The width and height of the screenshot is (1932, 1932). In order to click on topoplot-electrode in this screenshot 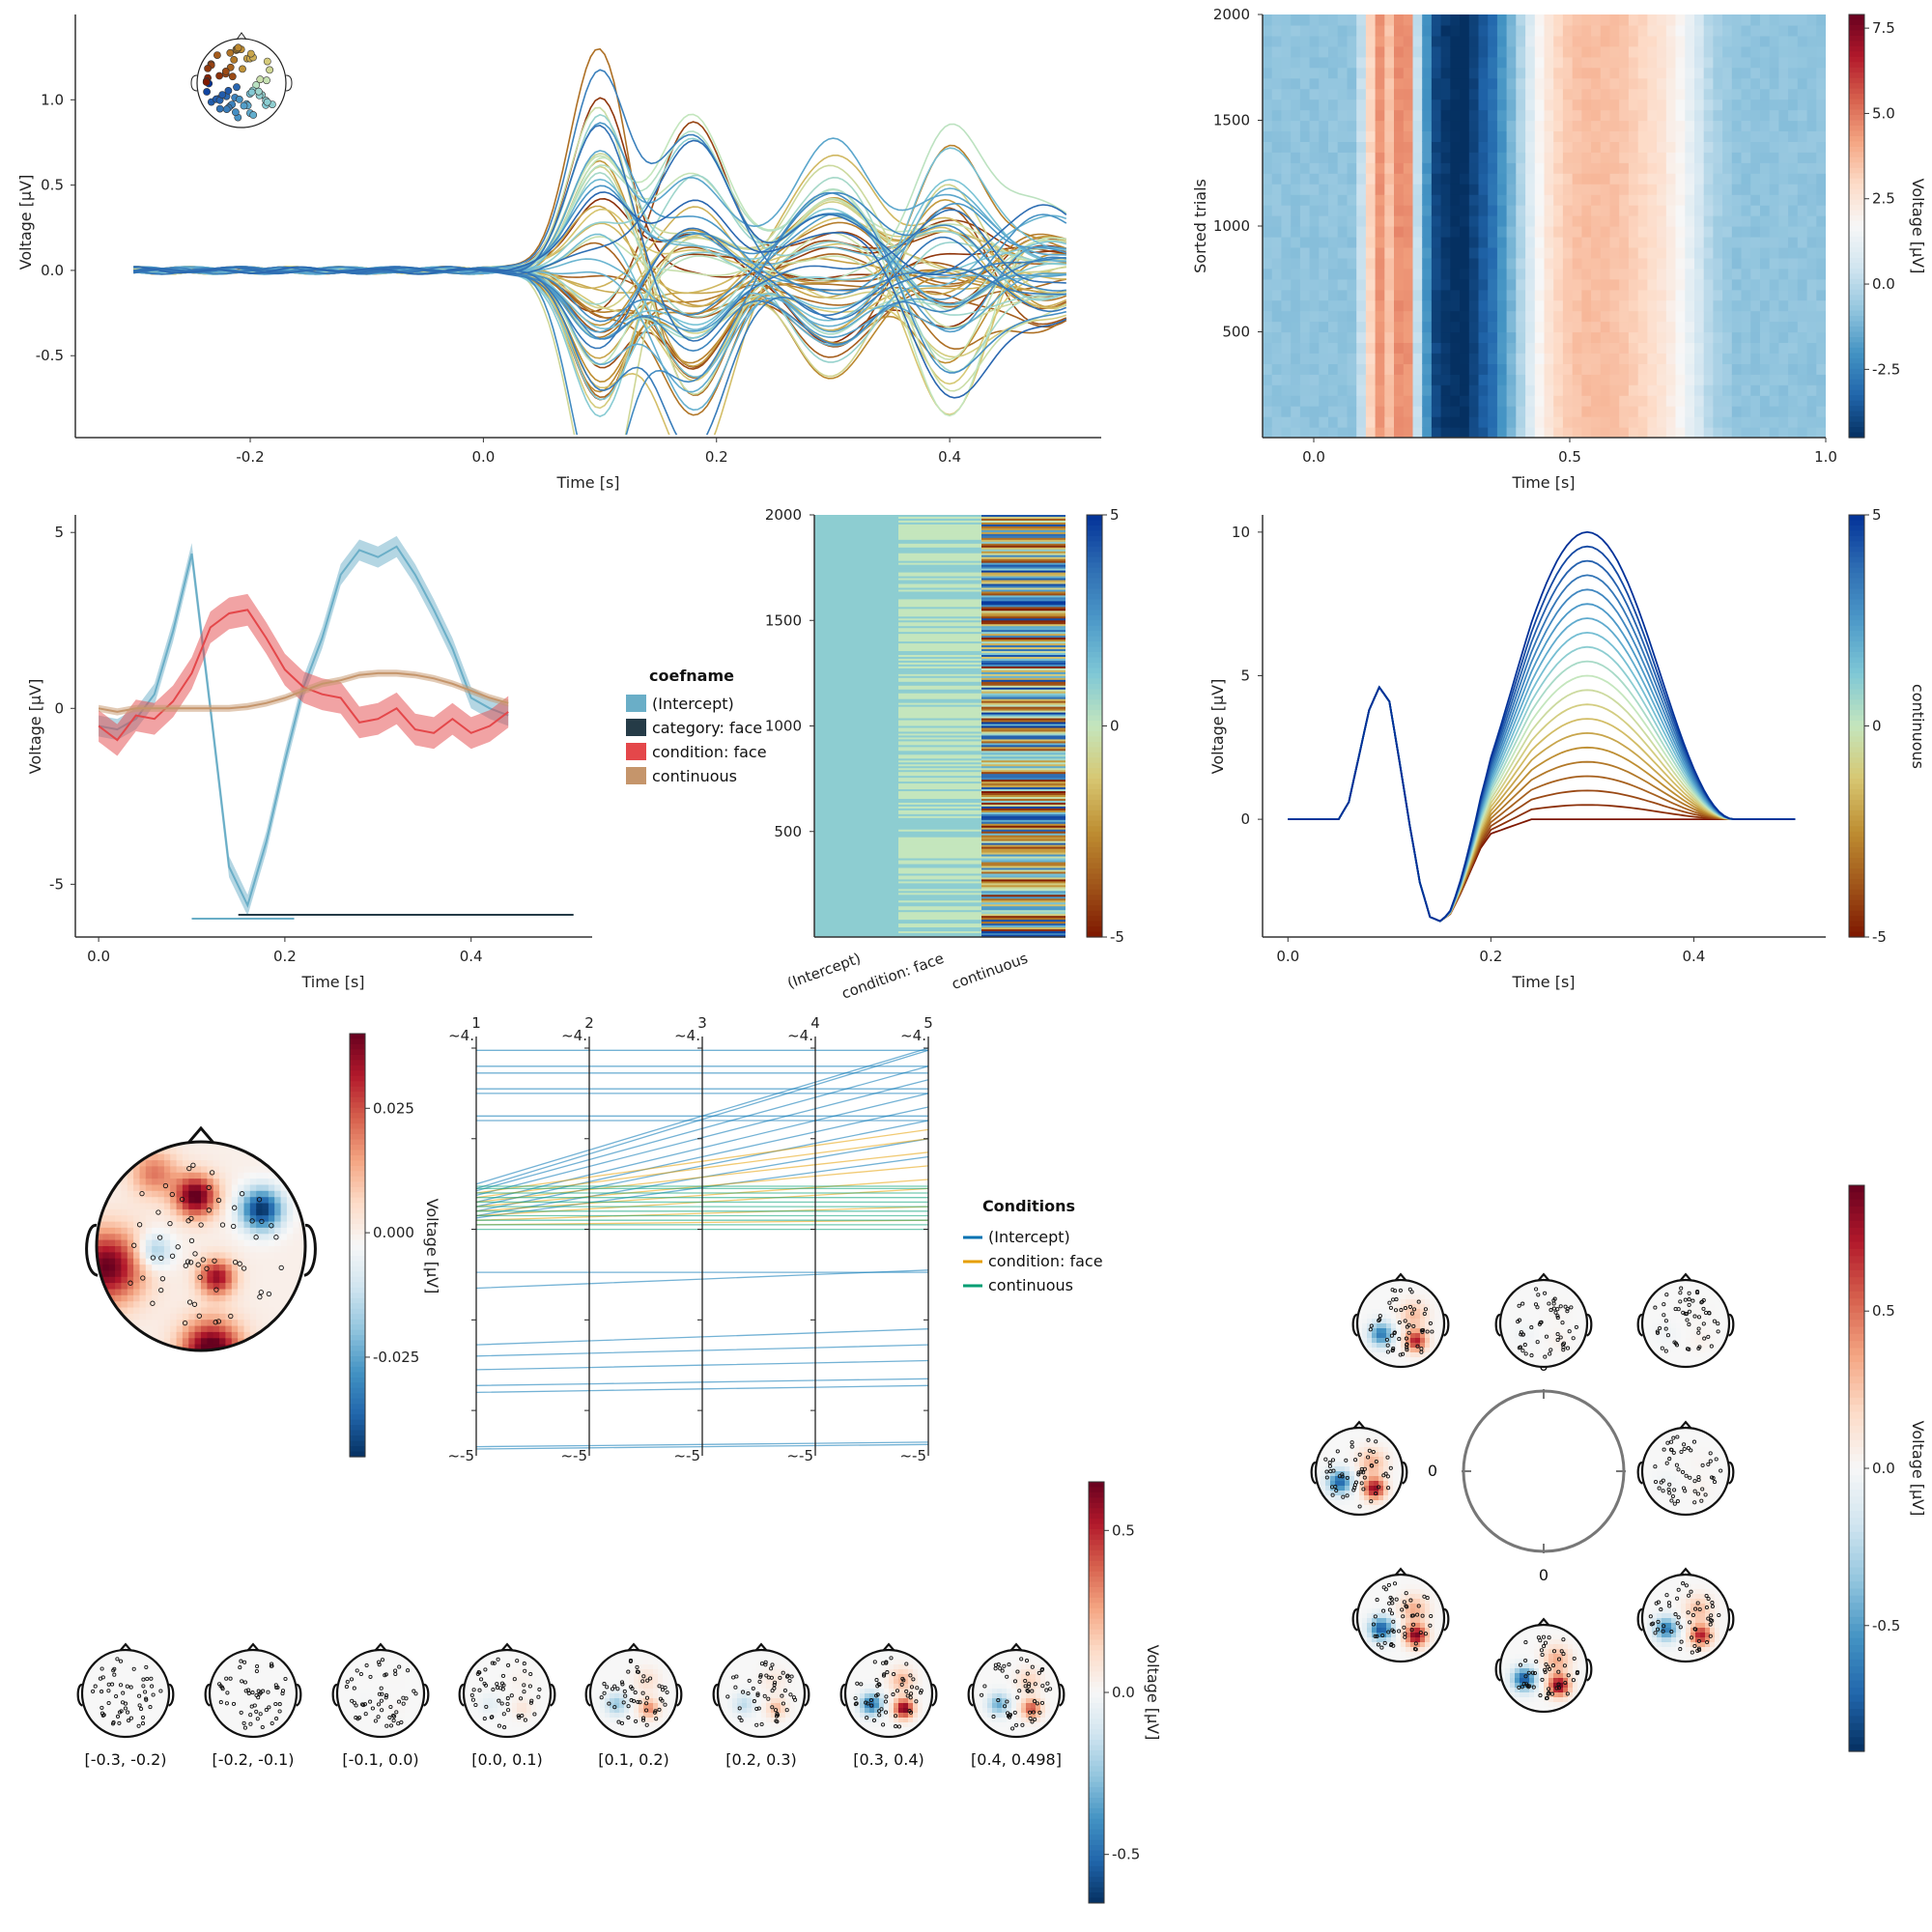, I will do `click(170, 1223)`.